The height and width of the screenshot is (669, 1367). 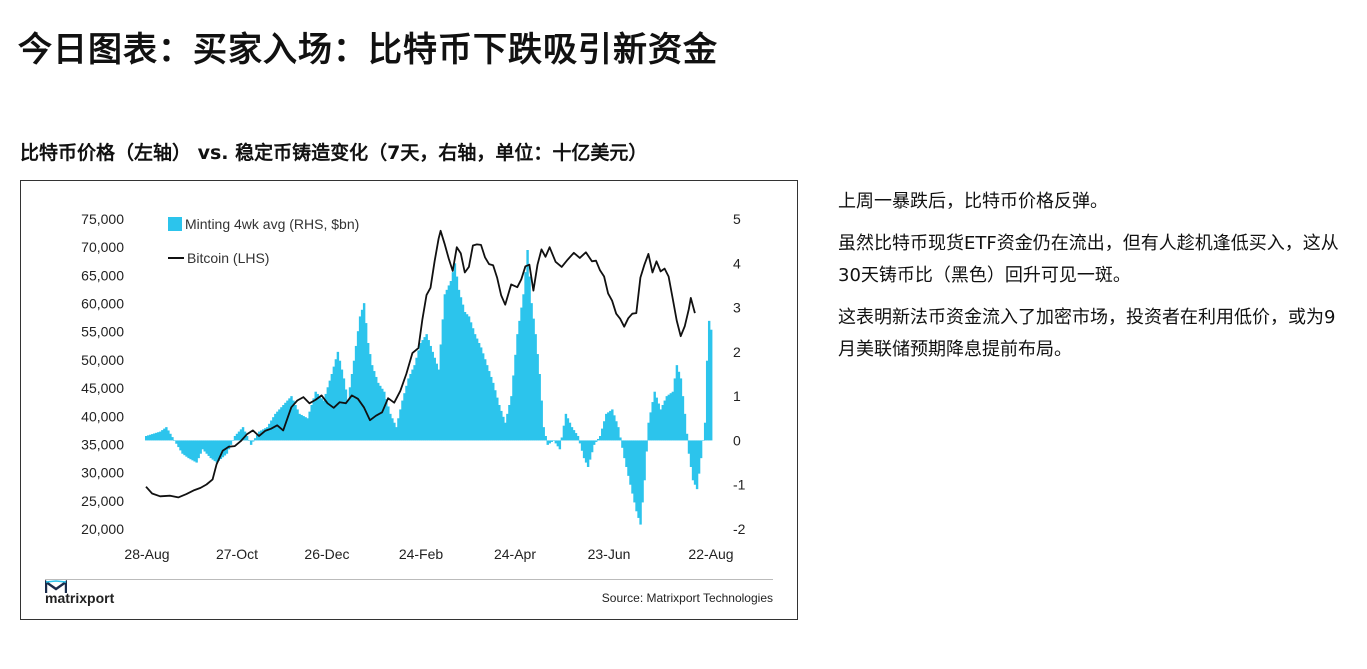 What do you see at coordinates (237, 554) in the screenshot?
I see `x-tick-label: 27-Oct` at bounding box center [237, 554].